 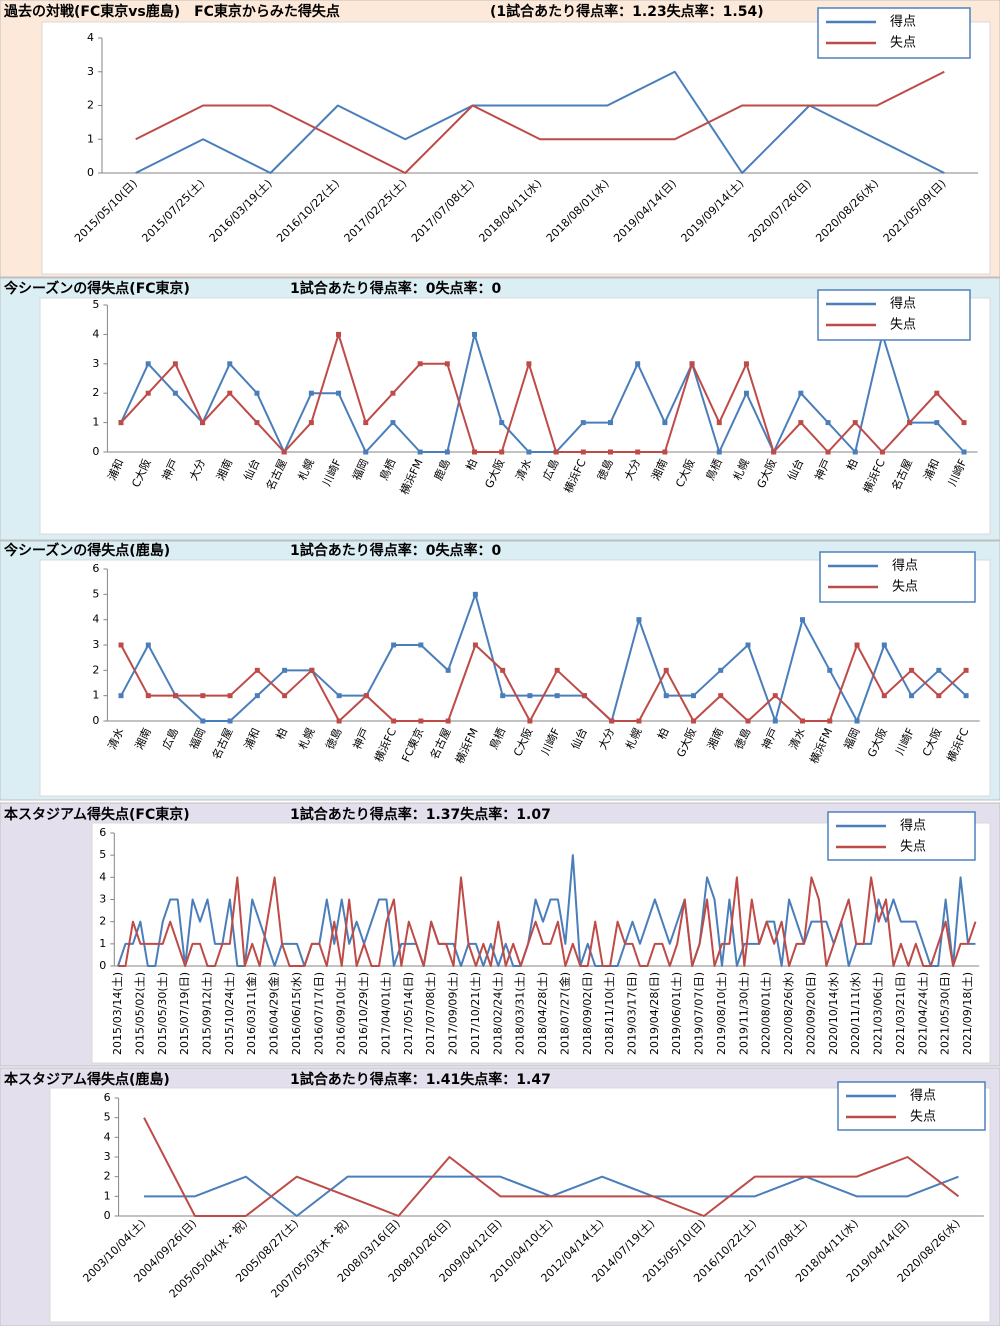 What do you see at coordinates (171, 11) in the screenshot?
I see `chart-title: 過去の対戦(FC東京vs鹿島) FC東京からみた得失点` at bounding box center [171, 11].